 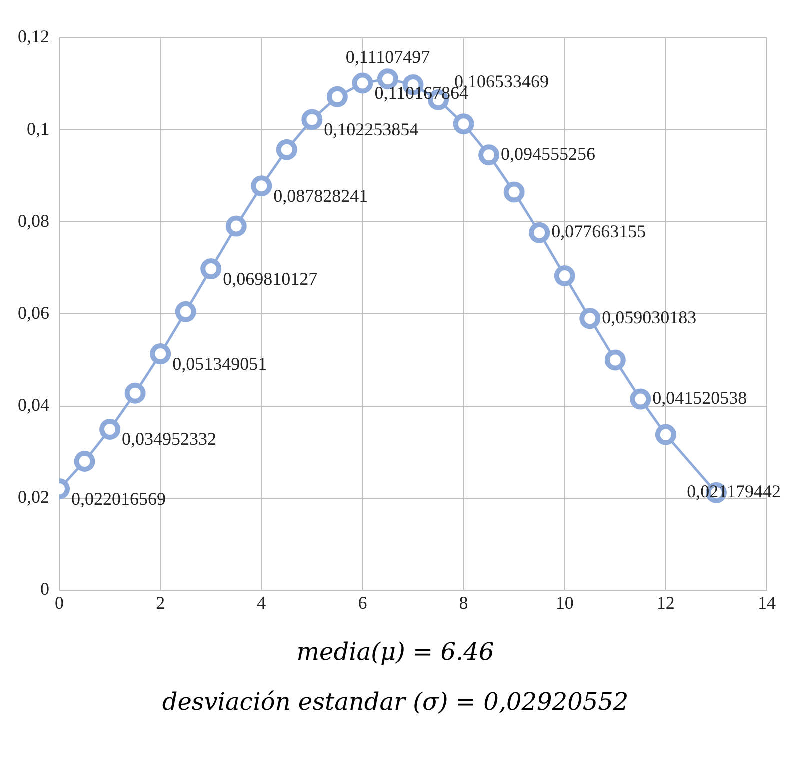 What do you see at coordinates (396, 652) in the screenshot?
I see `text: media(μ) = 6.46` at bounding box center [396, 652].